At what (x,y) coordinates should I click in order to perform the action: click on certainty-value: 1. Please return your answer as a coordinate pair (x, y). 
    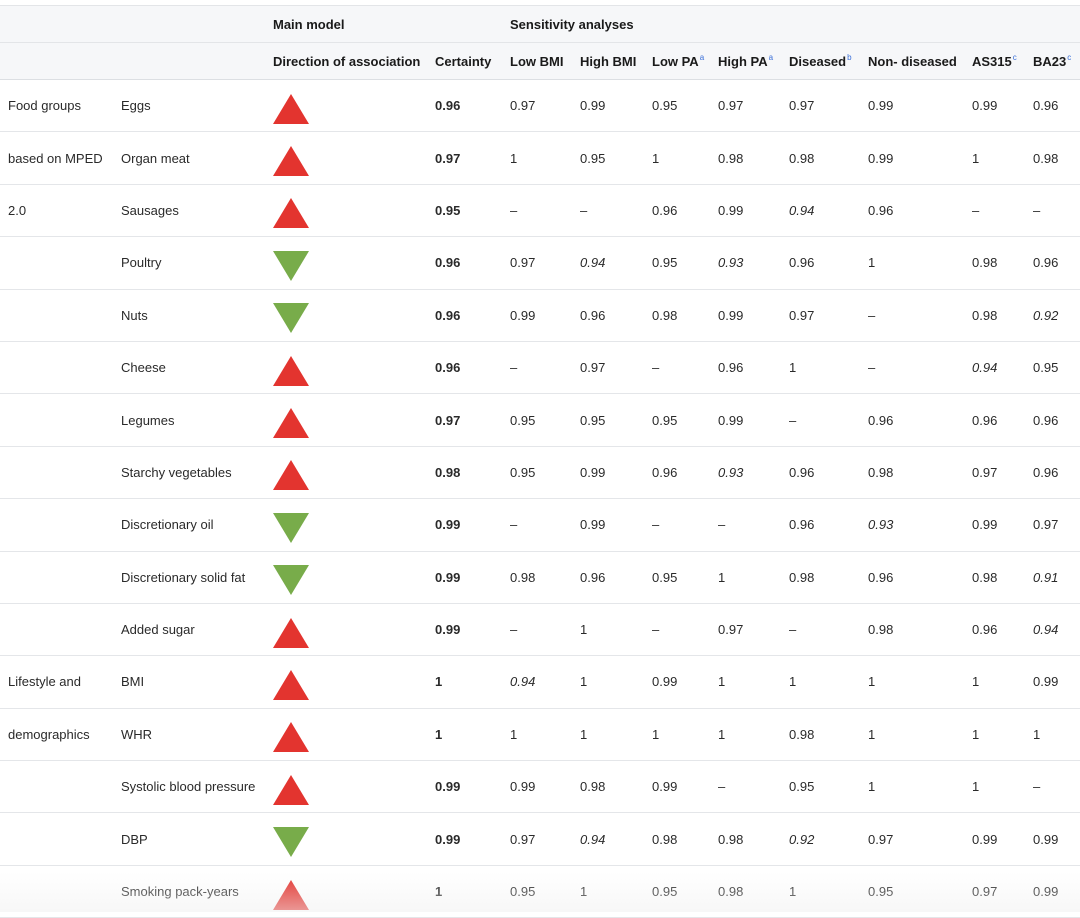
    Looking at the image, I should click on (439, 892).